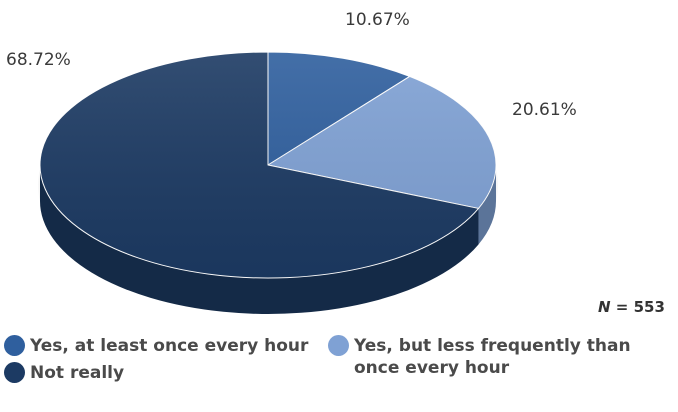 The image size is (678, 412). I want to click on legend-swatch-not-really, so click(14, 372).